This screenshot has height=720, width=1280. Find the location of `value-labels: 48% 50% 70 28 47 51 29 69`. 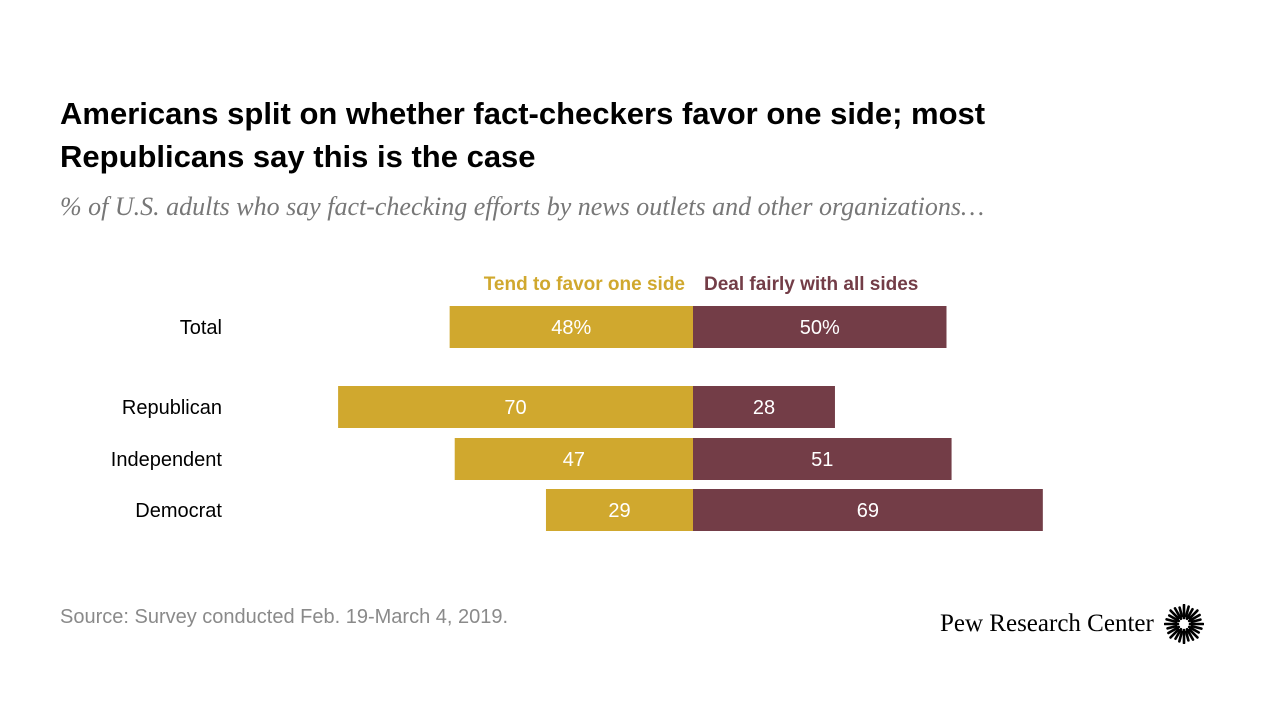

value-labels: 48% 50% 70 28 47 51 29 69 is located at coordinates (691, 419).